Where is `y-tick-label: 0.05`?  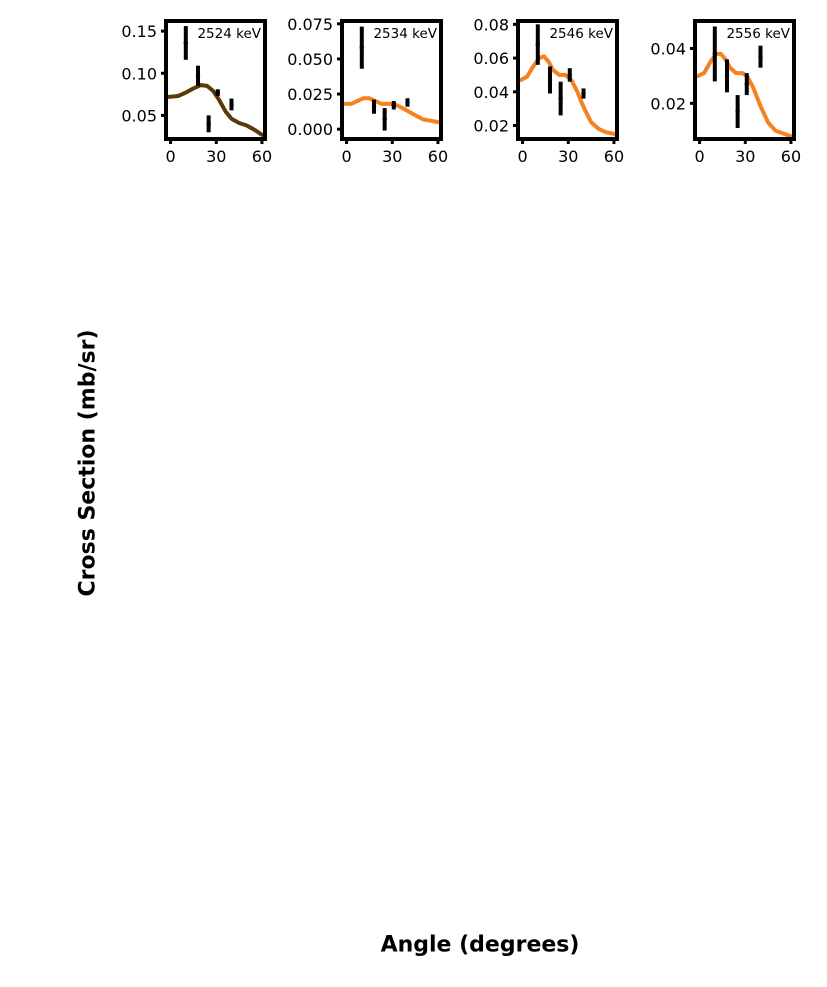 y-tick-label: 0.05 is located at coordinates (139, 115).